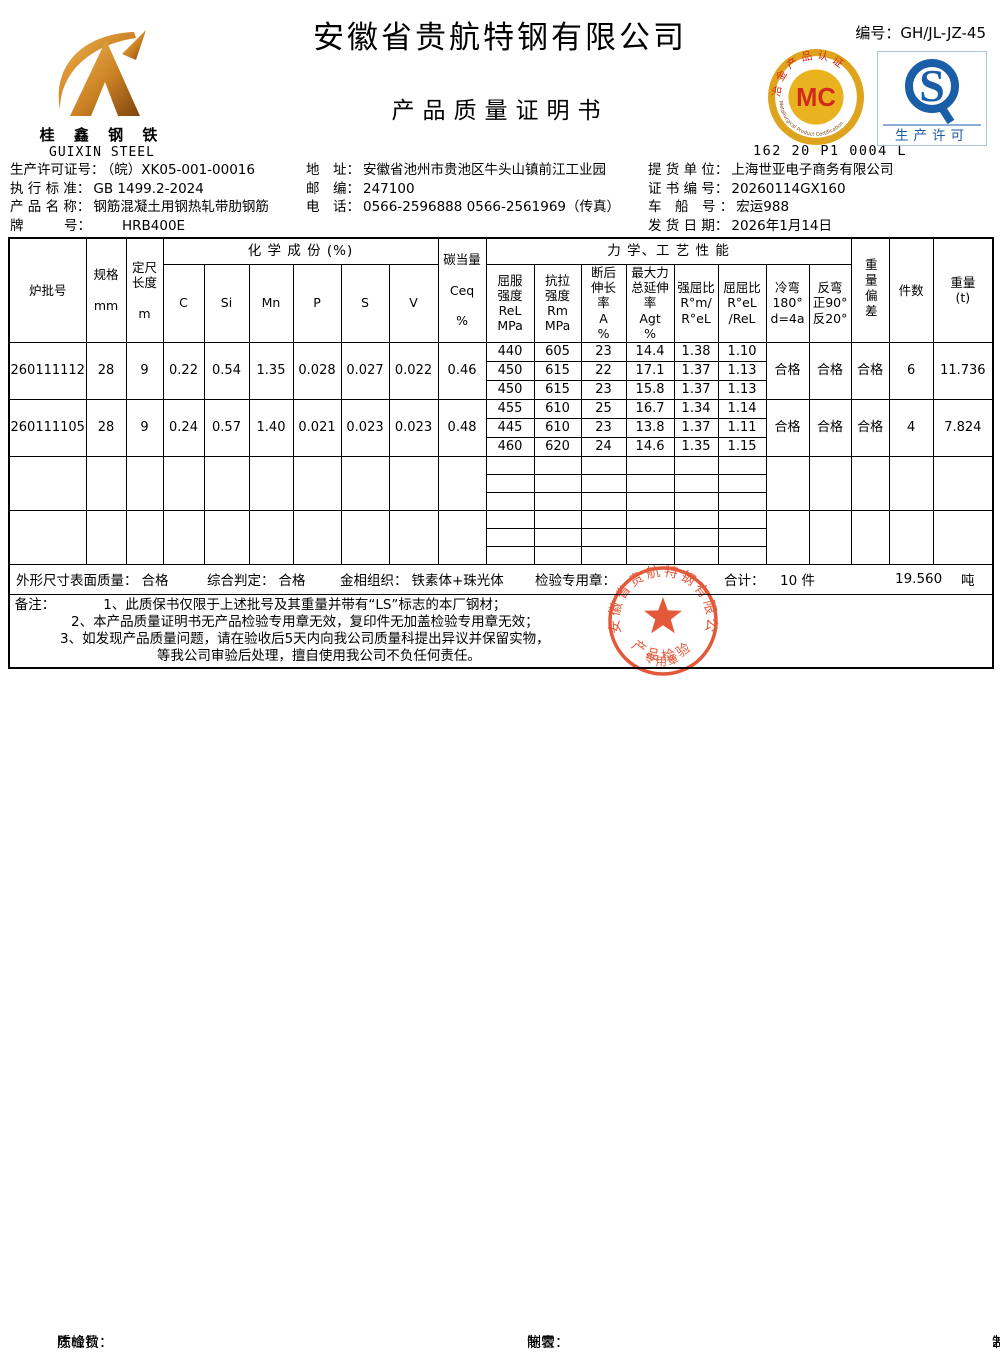  What do you see at coordinates (47, 427) in the screenshot?
I see `cell-heat-no: 260111105` at bounding box center [47, 427].